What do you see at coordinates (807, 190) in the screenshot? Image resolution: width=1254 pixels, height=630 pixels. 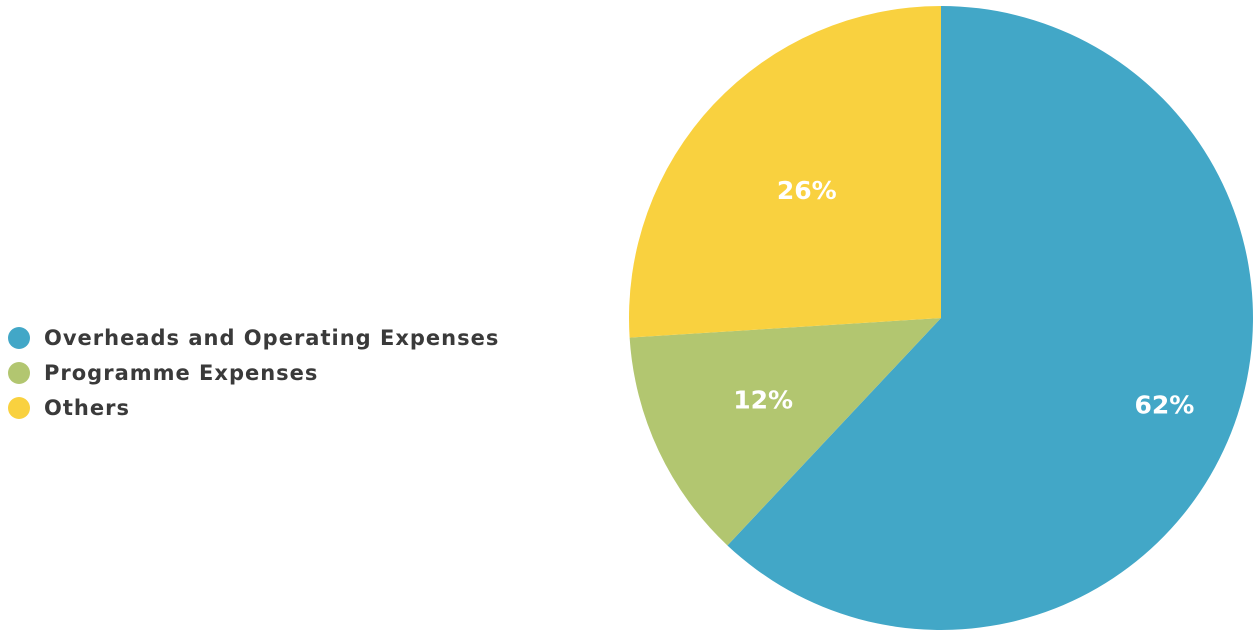 I see `pie-label-others: 26%` at bounding box center [807, 190].